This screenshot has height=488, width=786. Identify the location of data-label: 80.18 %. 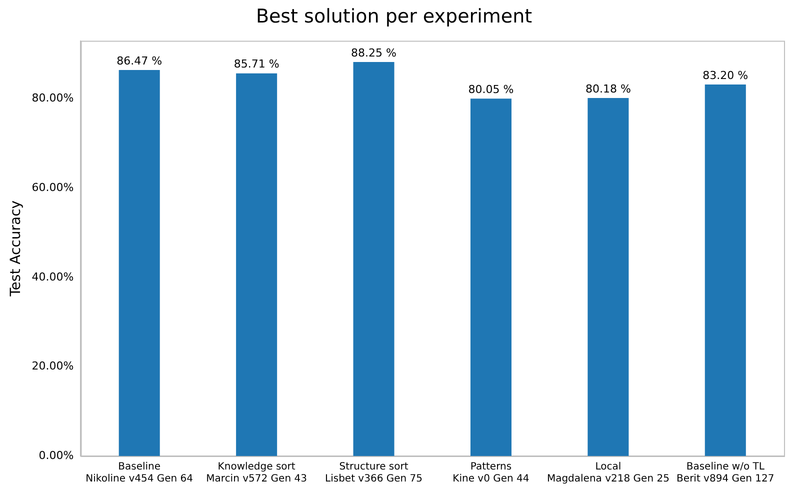
(608, 89).